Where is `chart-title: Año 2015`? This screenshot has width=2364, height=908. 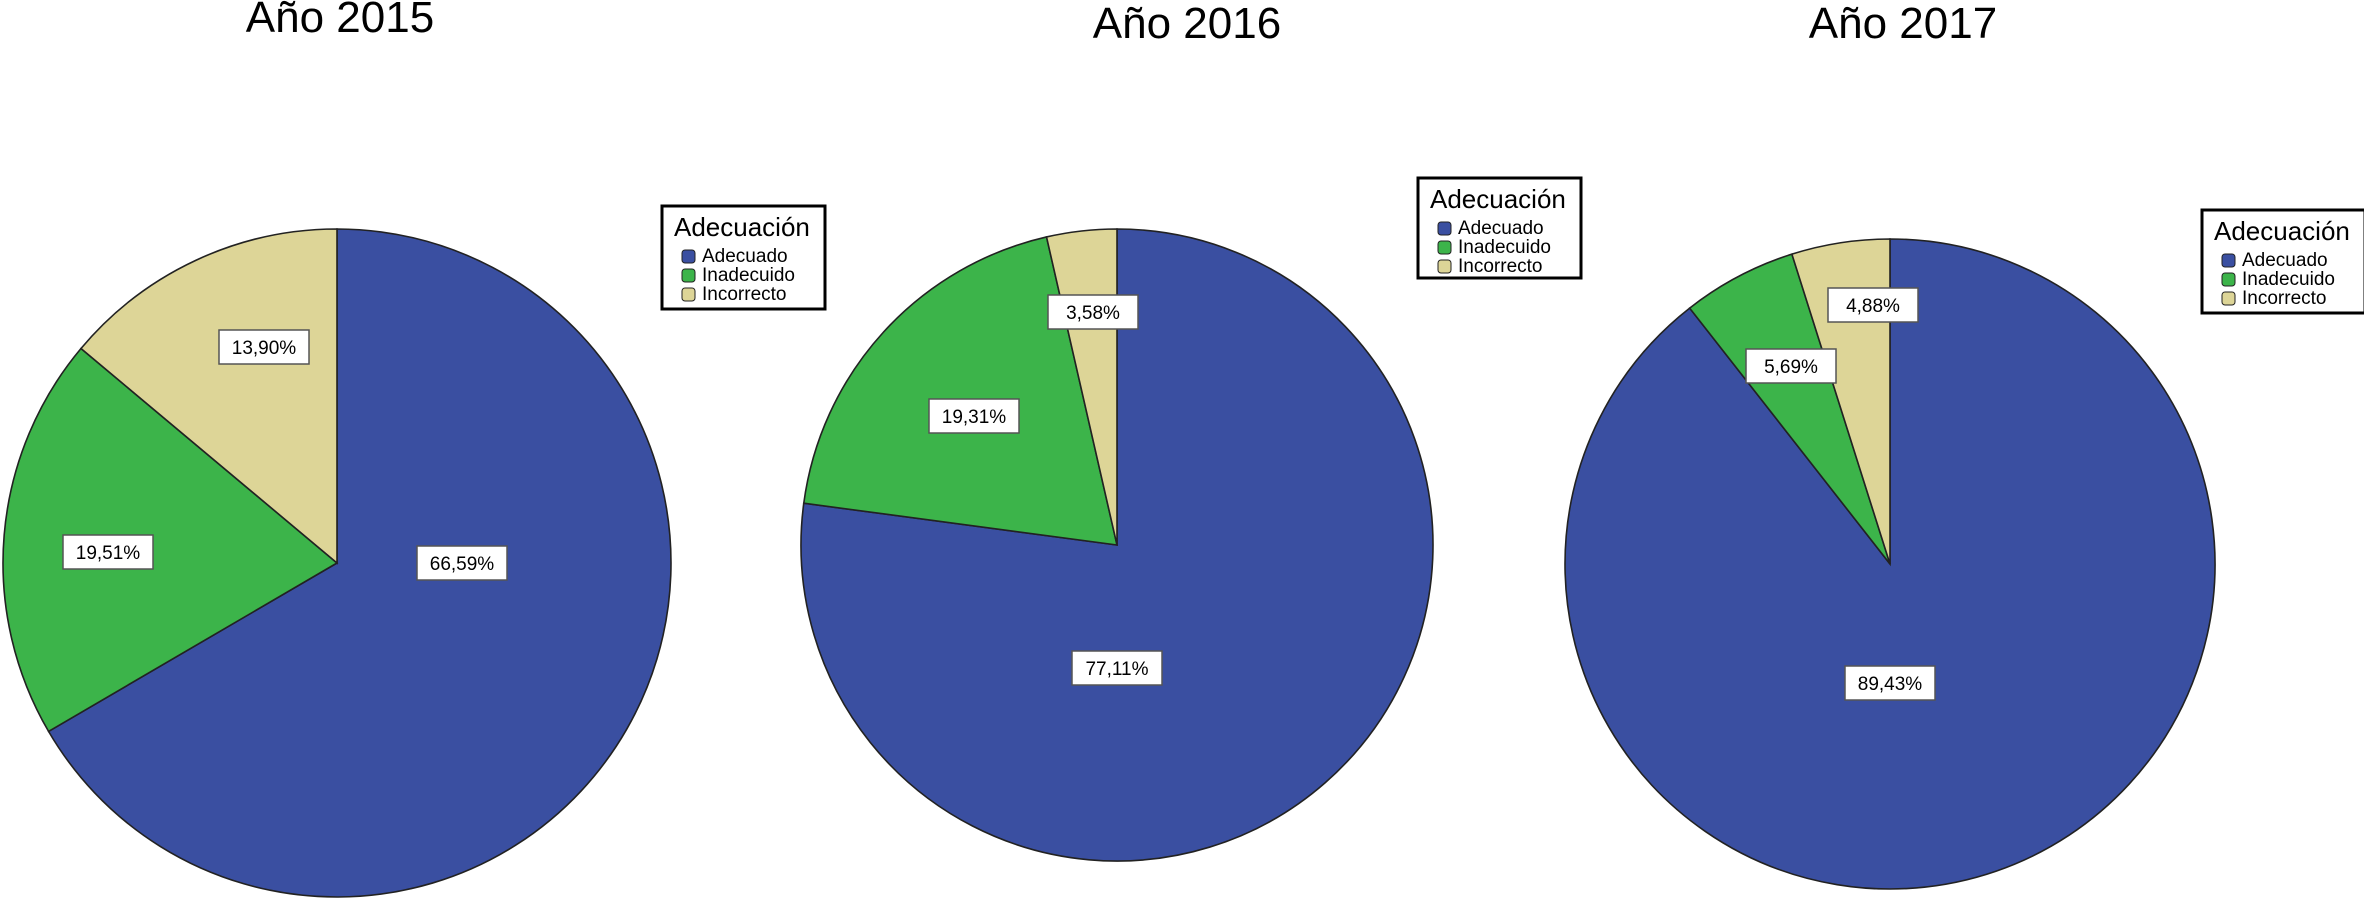
chart-title: Año 2015 is located at coordinates (340, 21).